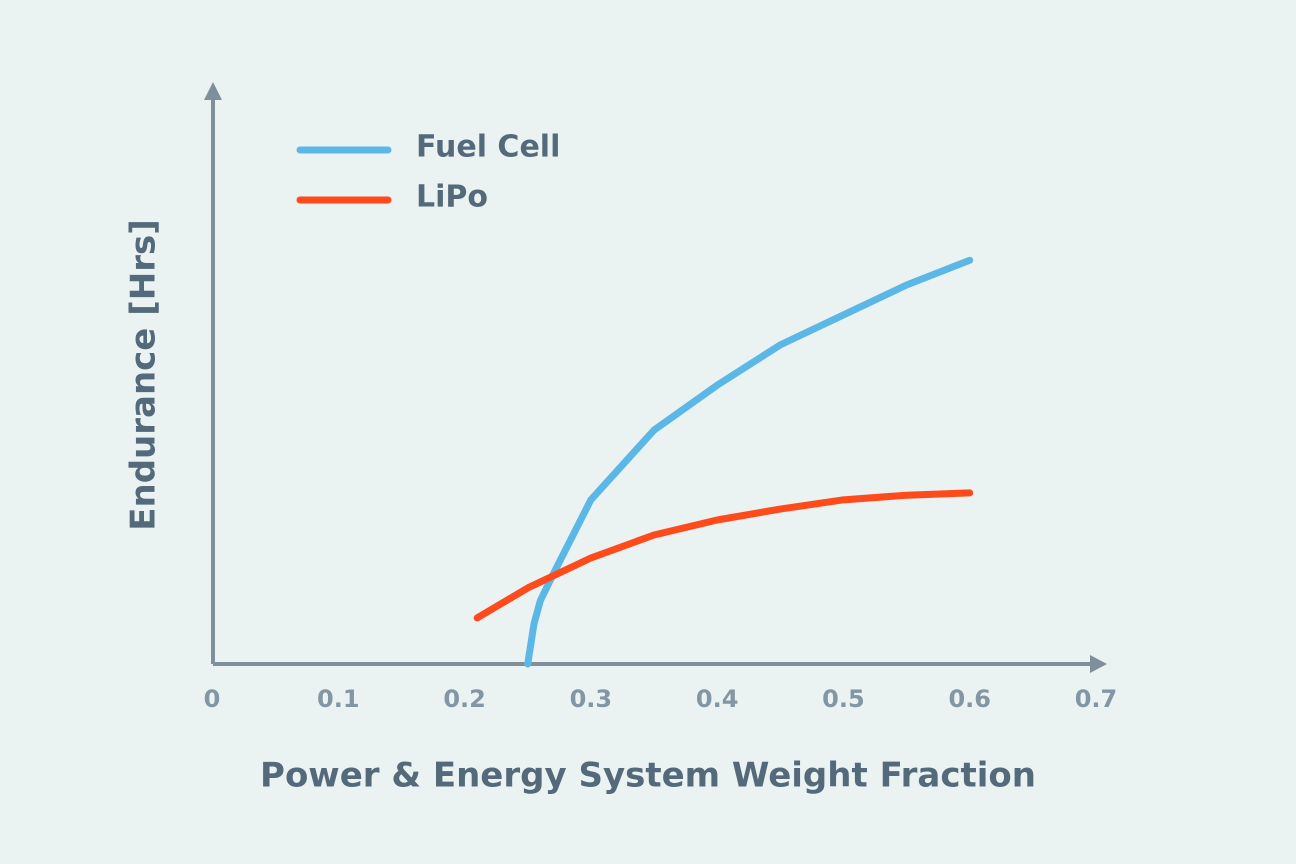 The image size is (1296, 864). What do you see at coordinates (452, 197) in the screenshot?
I see `legend-label: LiPo` at bounding box center [452, 197].